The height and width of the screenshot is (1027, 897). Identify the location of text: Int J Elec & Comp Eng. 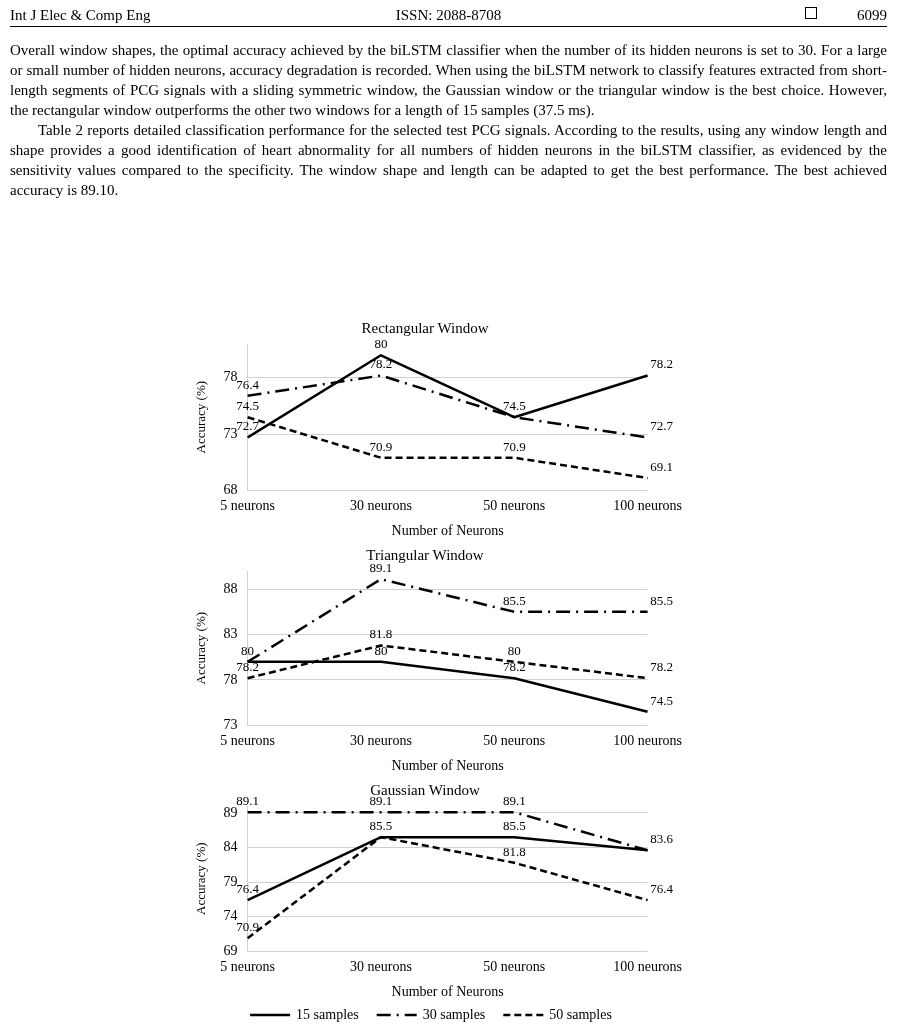
(80, 15).